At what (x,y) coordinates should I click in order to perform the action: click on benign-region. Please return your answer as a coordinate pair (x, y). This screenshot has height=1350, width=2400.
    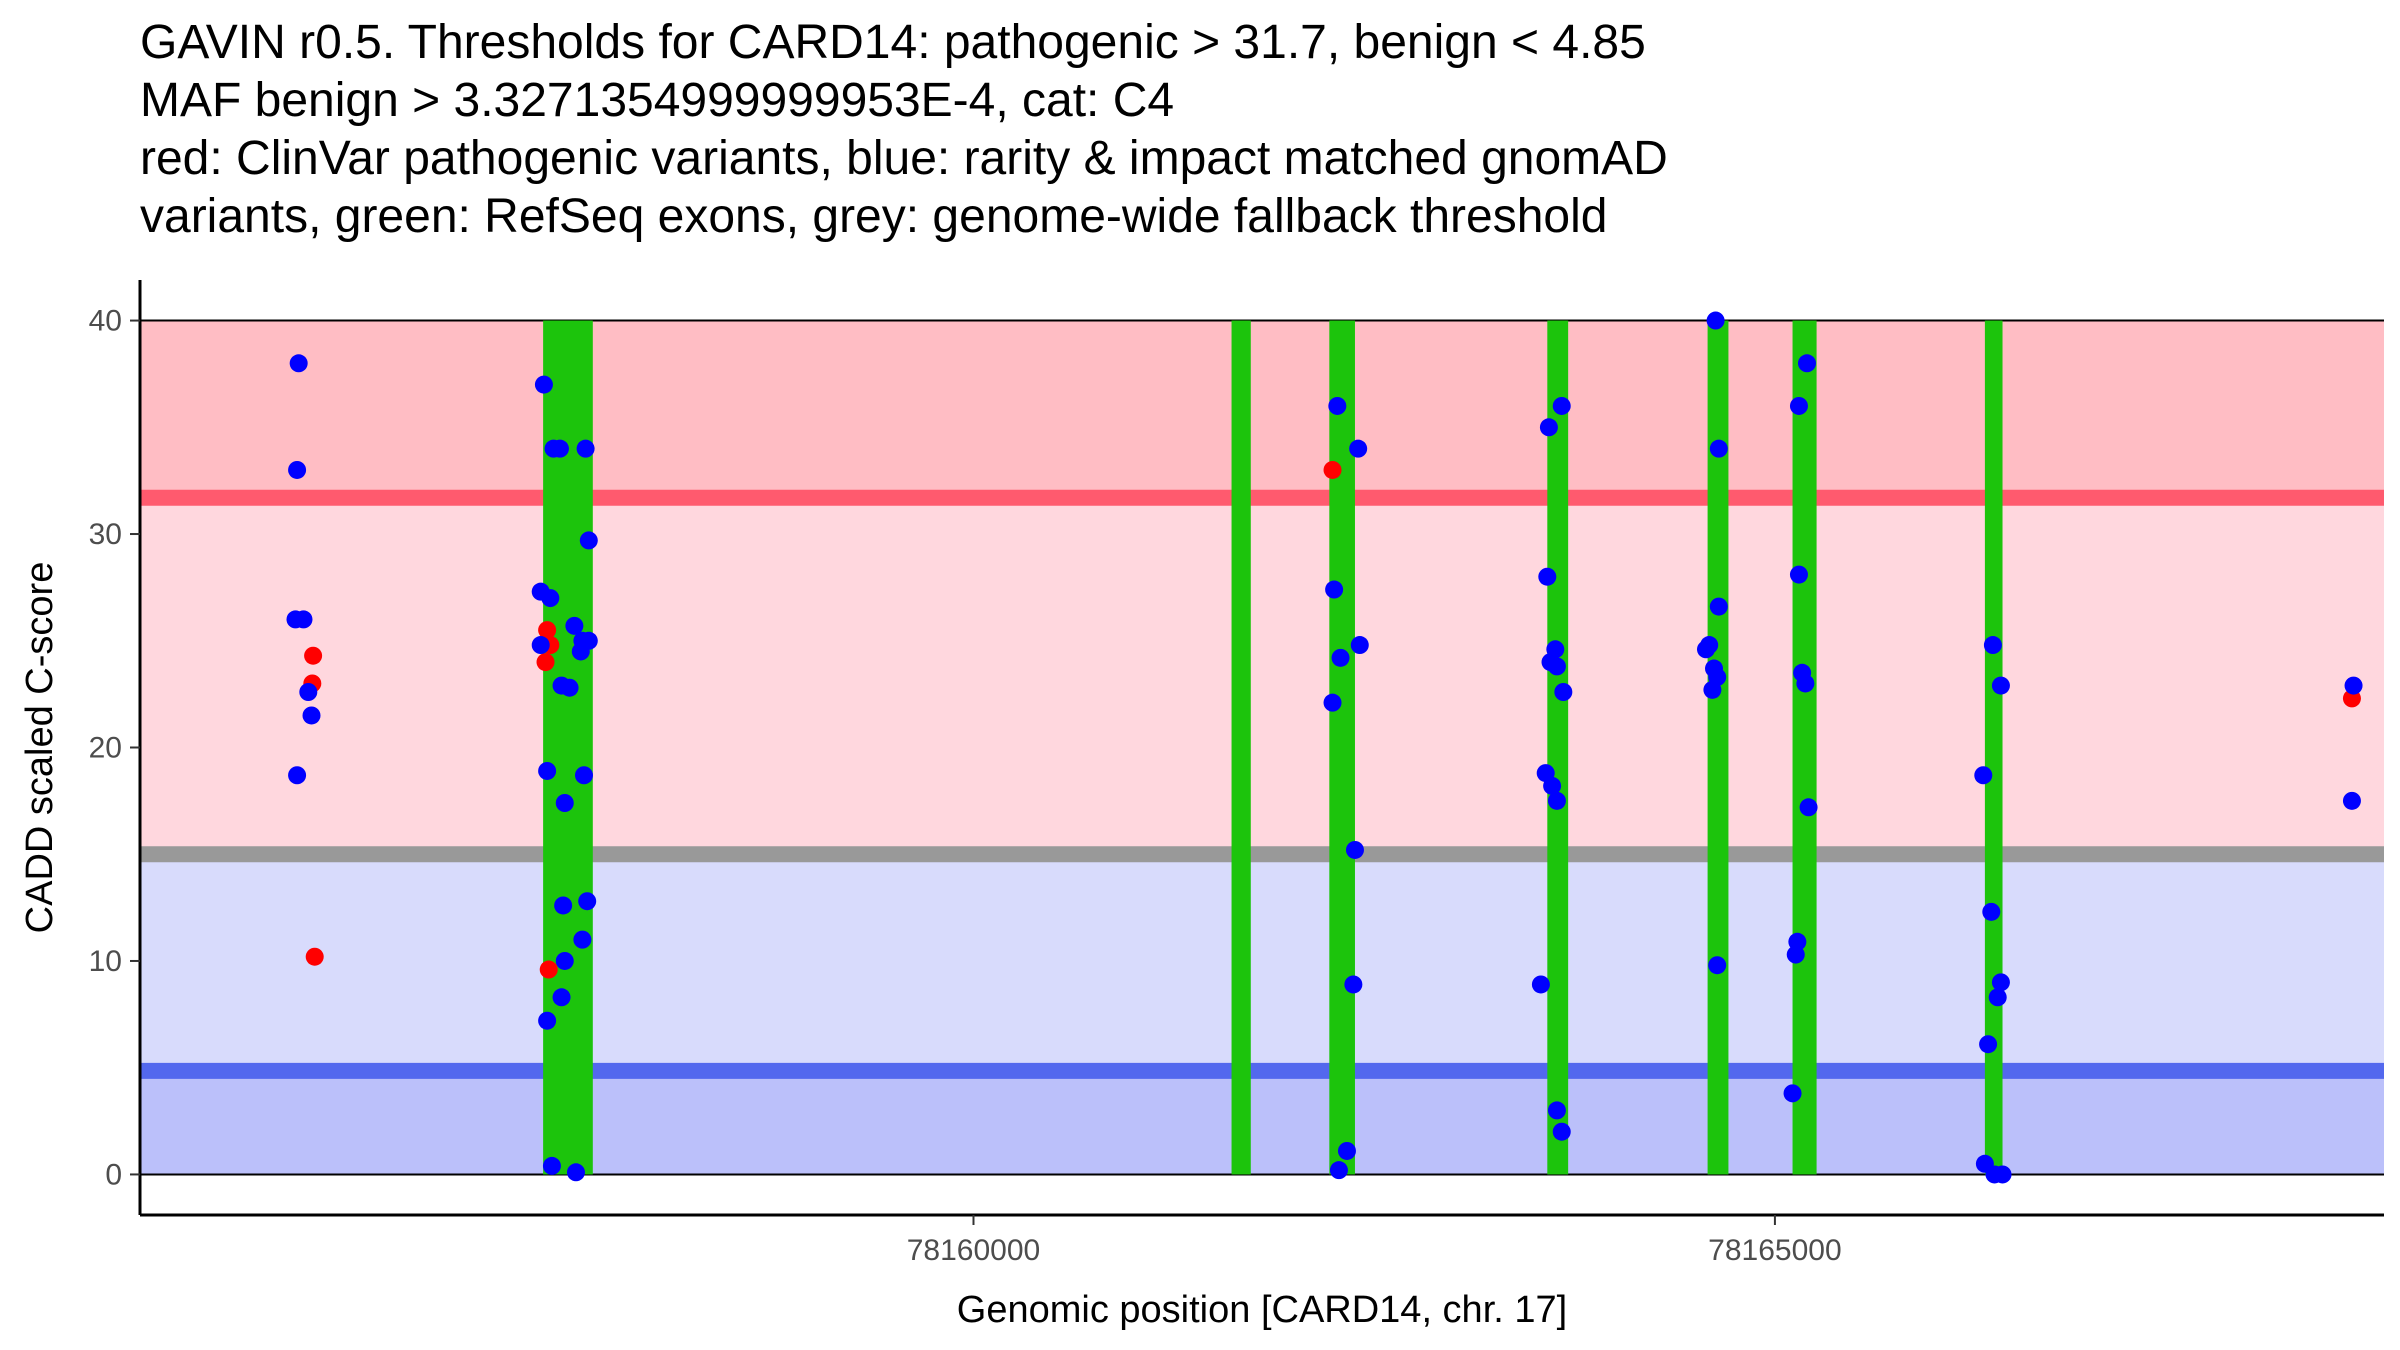
    Looking at the image, I should click on (1262, 1122).